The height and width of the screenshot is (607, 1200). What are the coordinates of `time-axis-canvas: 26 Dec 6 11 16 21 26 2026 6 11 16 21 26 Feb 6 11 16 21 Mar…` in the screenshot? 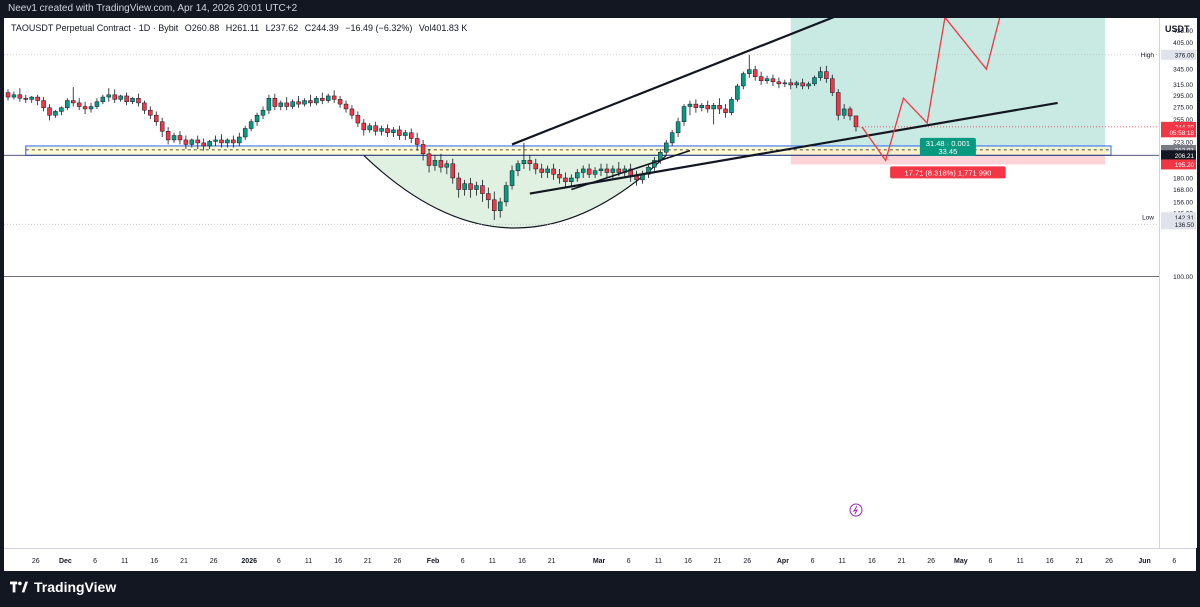 It's located at (604, 561).